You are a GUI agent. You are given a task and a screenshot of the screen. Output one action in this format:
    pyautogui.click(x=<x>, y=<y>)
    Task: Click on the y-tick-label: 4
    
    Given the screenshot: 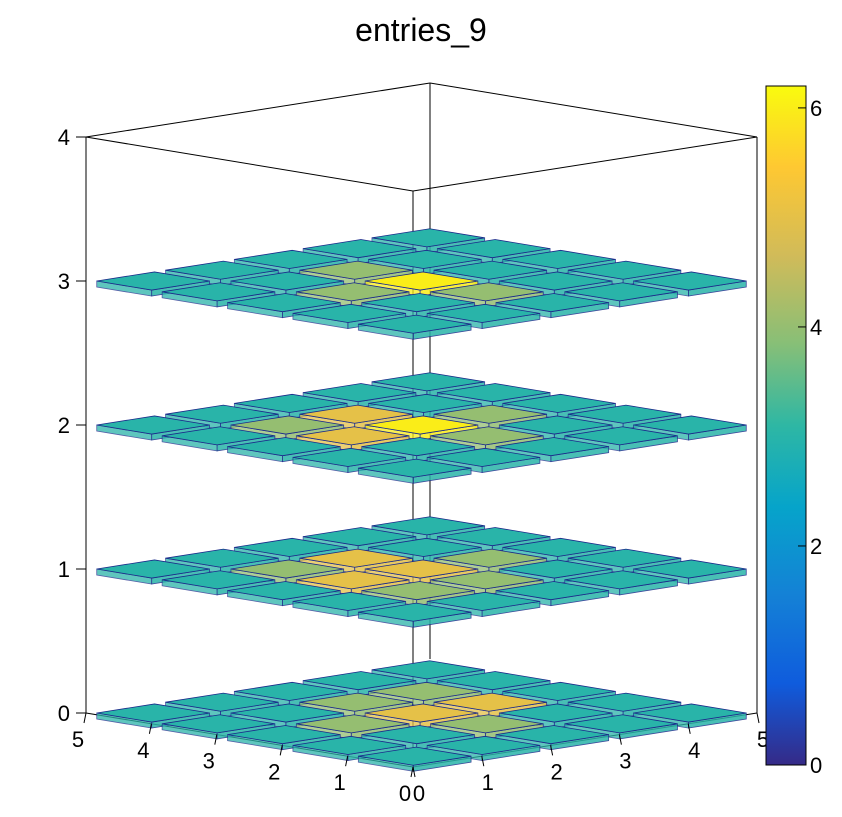 What is the action you would take?
    pyautogui.click(x=143, y=750)
    